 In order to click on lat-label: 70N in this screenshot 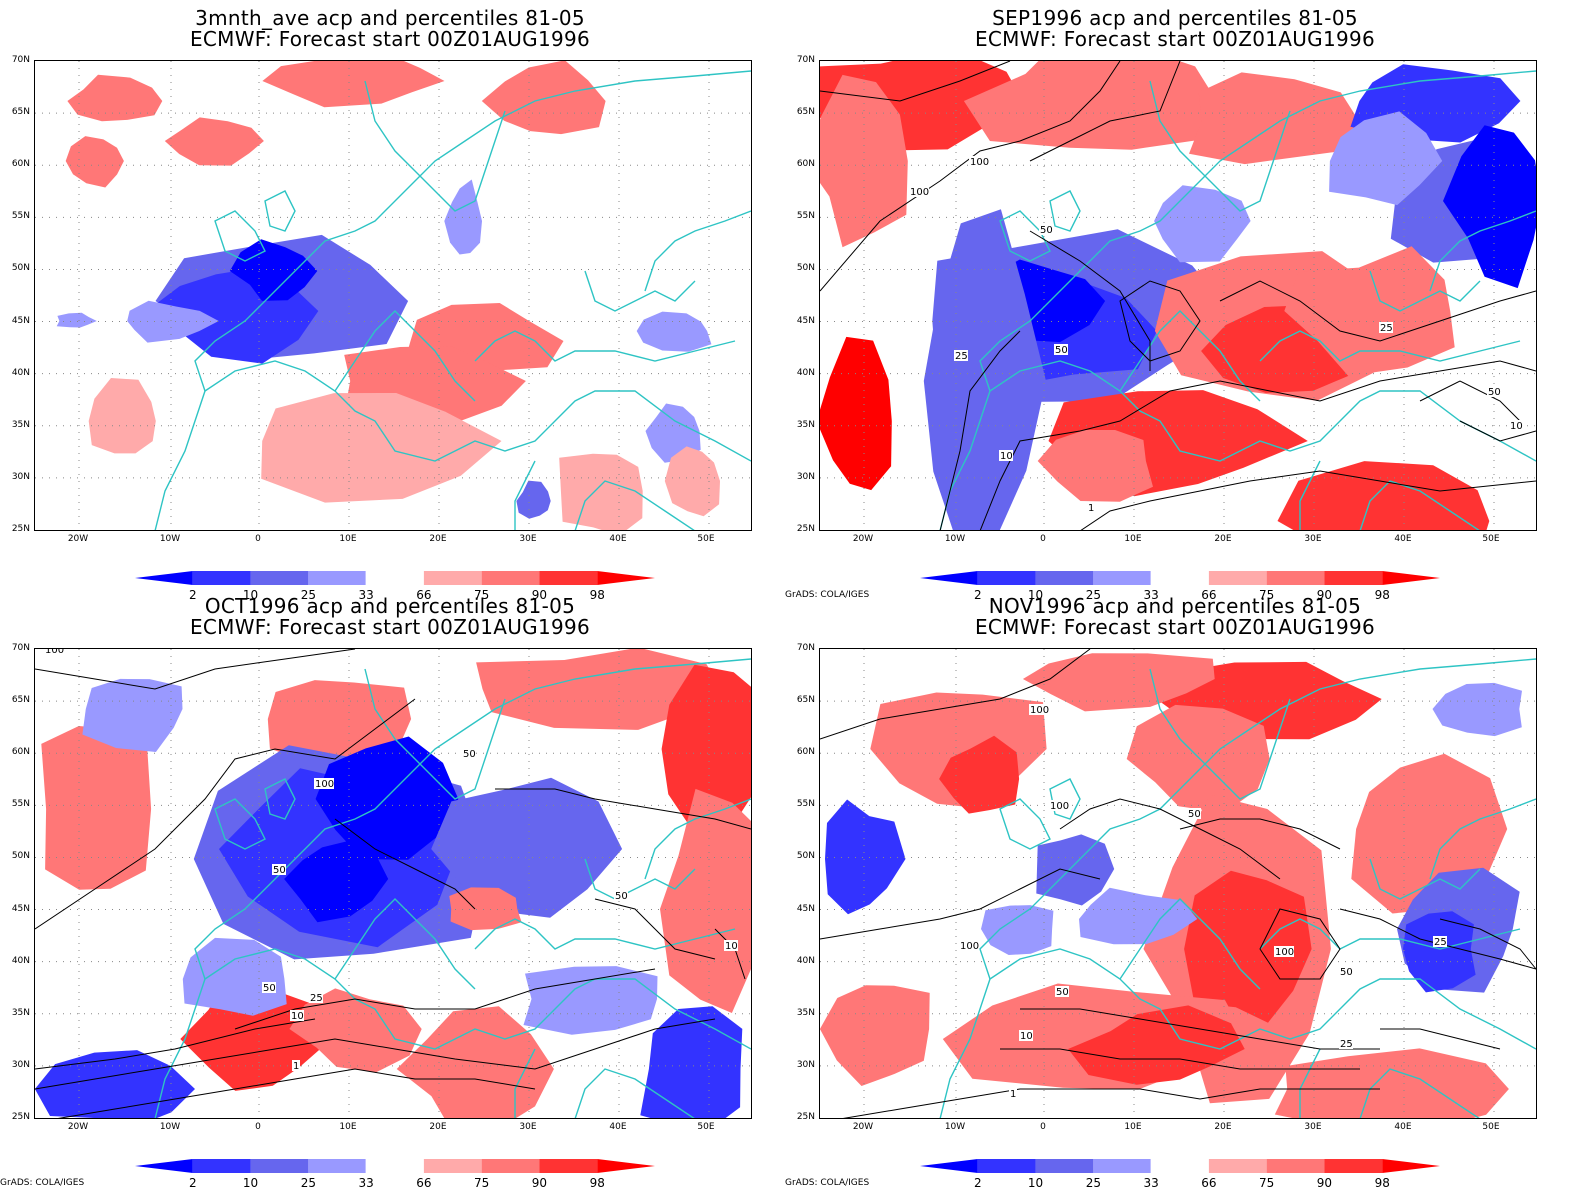, I will do `click(805, 60)`.